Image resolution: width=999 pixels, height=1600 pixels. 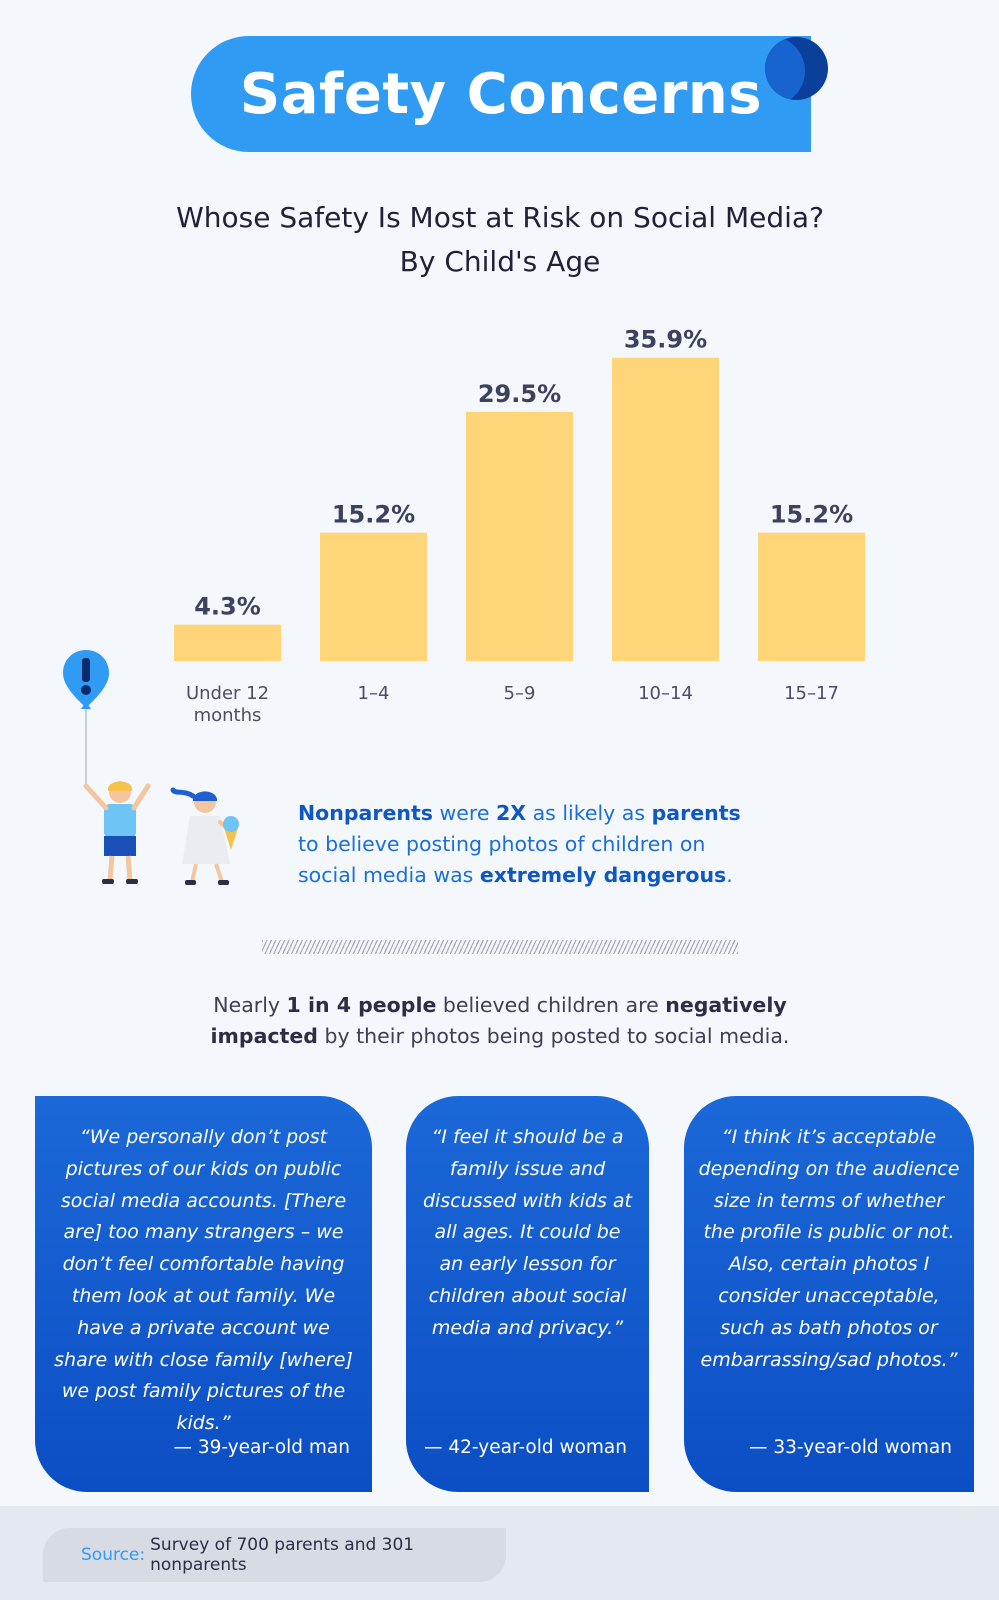 What do you see at coordinates (227, 693) in the screenshot?
I see `category-label: Under 12` at bounding box center [227, 693].